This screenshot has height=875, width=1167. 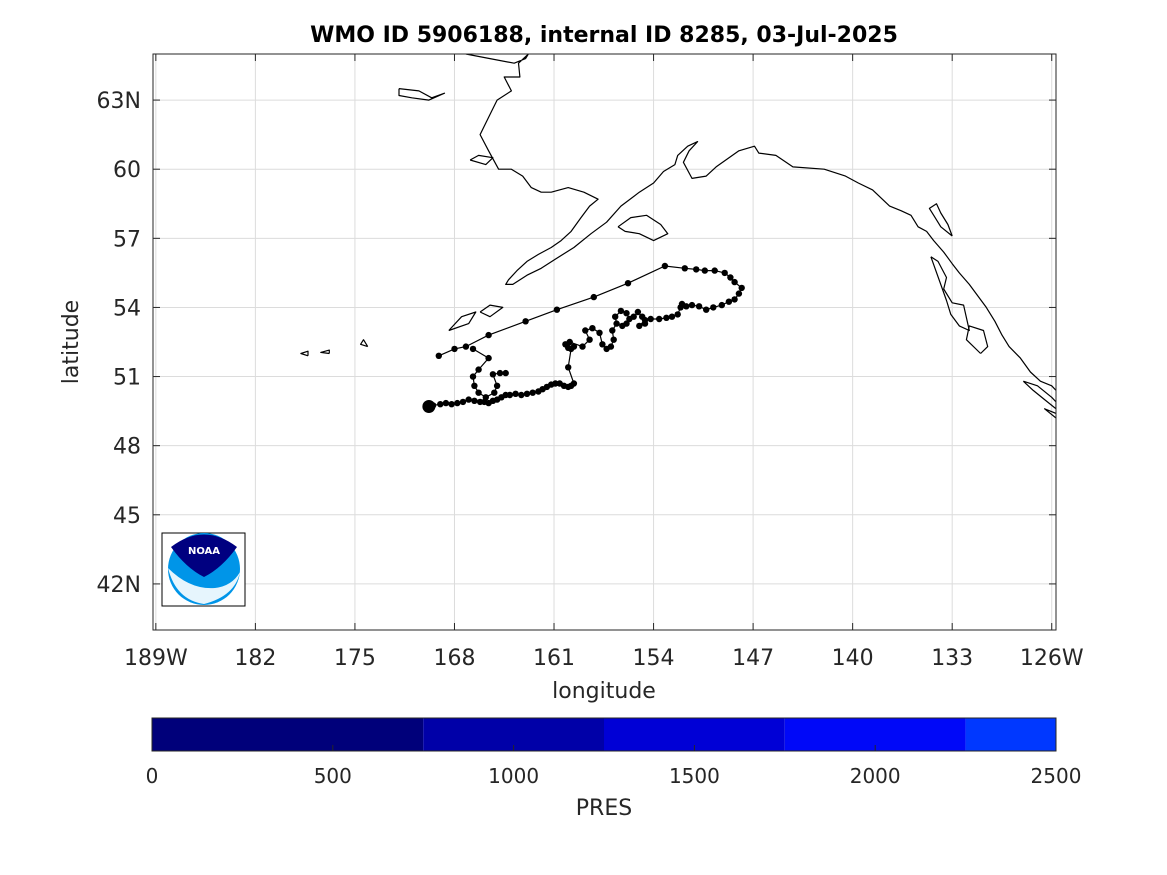 I want to click on lon-tick-label: 182, so click(x=255, y=658).